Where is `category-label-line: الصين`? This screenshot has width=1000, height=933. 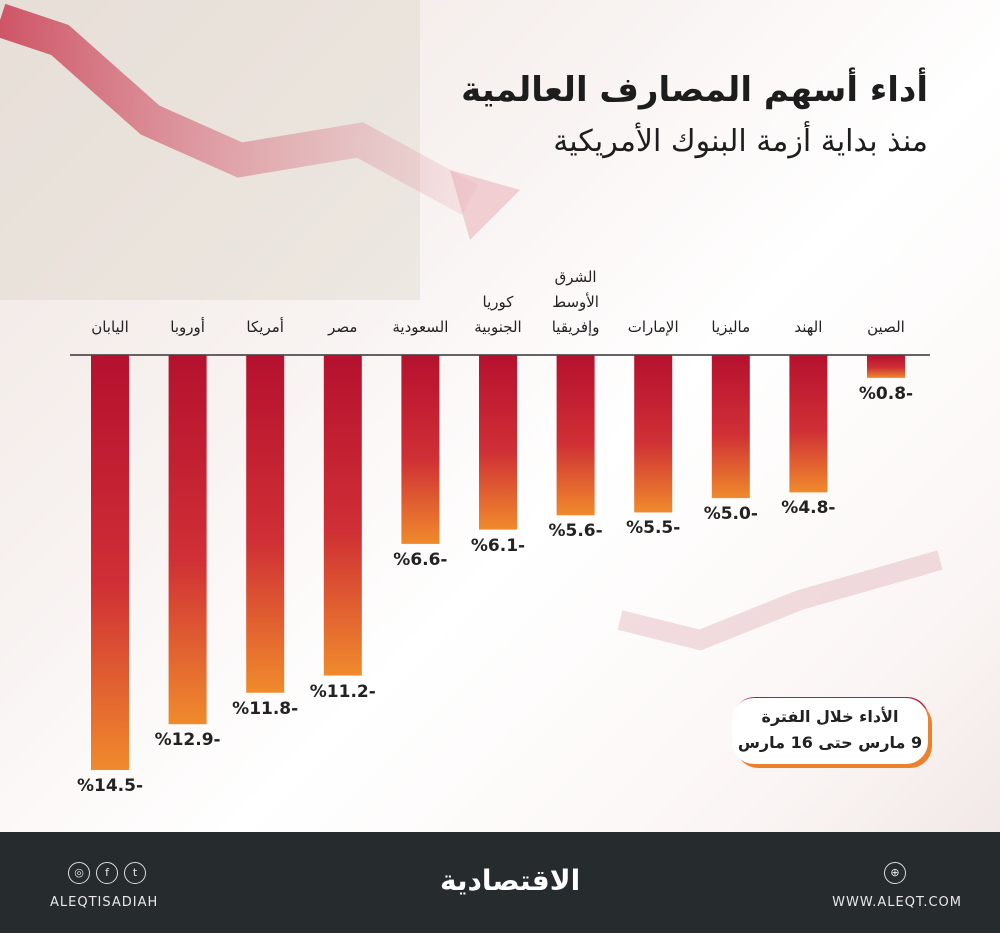
category-label-line: الصين is located at coordinates (886, 327).